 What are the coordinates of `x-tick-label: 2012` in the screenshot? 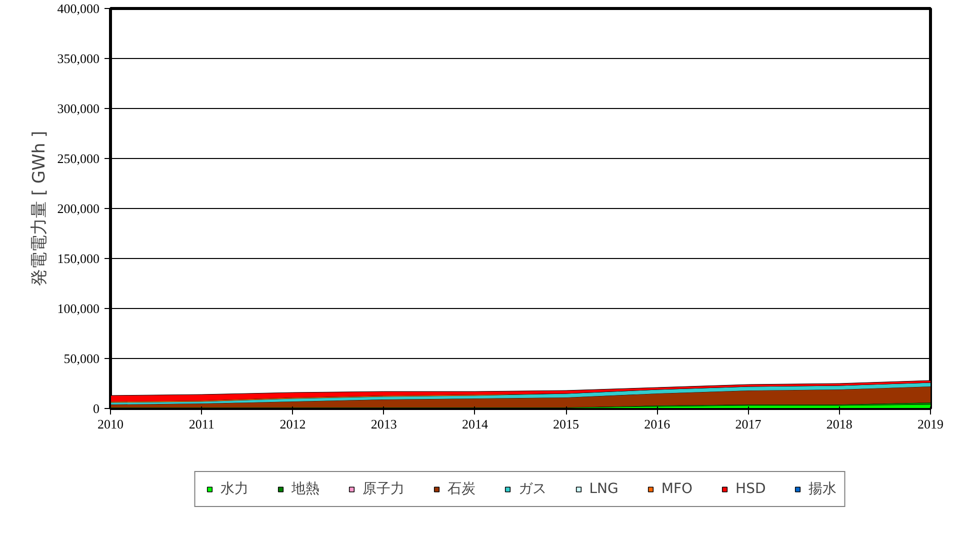 It's located at (293, 424).